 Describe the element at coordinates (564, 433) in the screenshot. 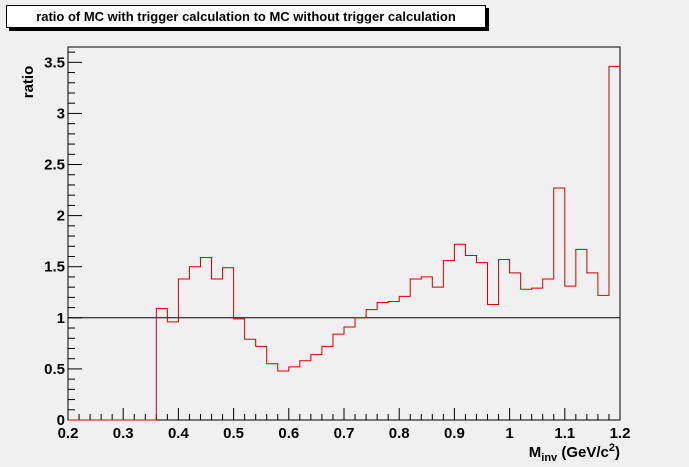

I see `x-tick-label: 1.1` at that location.